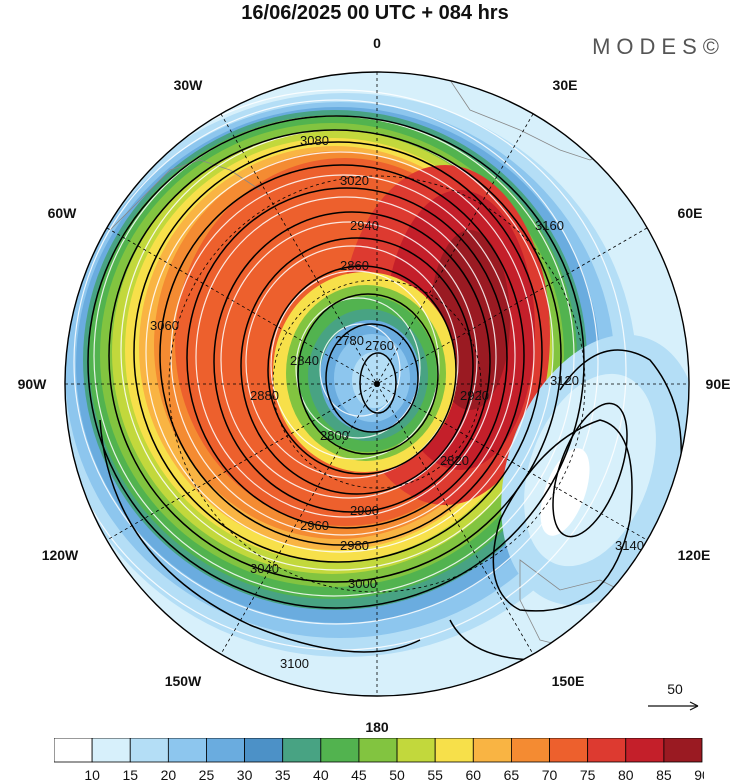 The width and height of the screenshot is (750, 782). Describe the element at coordinates (550, 774) in the screenshot. I see `colorbar-tick-label: 70` at that location.